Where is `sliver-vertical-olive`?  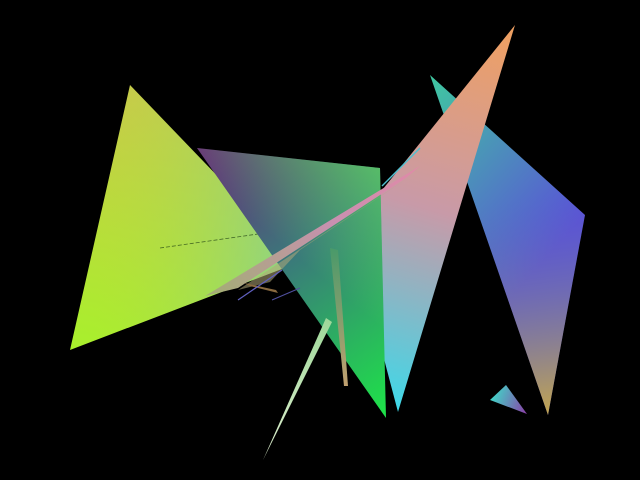 sliver-vertical-olive is located at coordinates (339, 317).